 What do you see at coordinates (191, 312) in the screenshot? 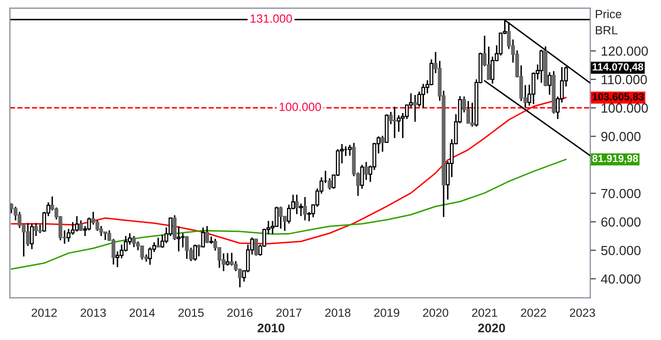
I see `x-tick-label: 2015` at bounding box center [191, 312].